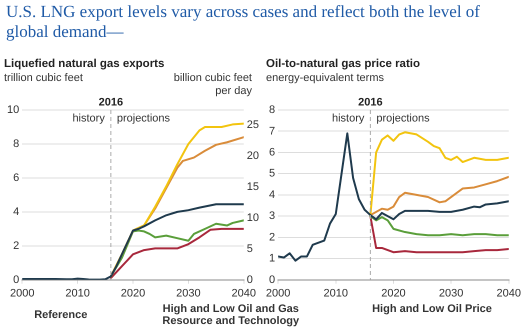 The width and height of the screenshot is (524, 335). I want to click on chart-title: U.S. LNG export levels vary across cases and reflect both the level of global demand—, so click(243, 22).